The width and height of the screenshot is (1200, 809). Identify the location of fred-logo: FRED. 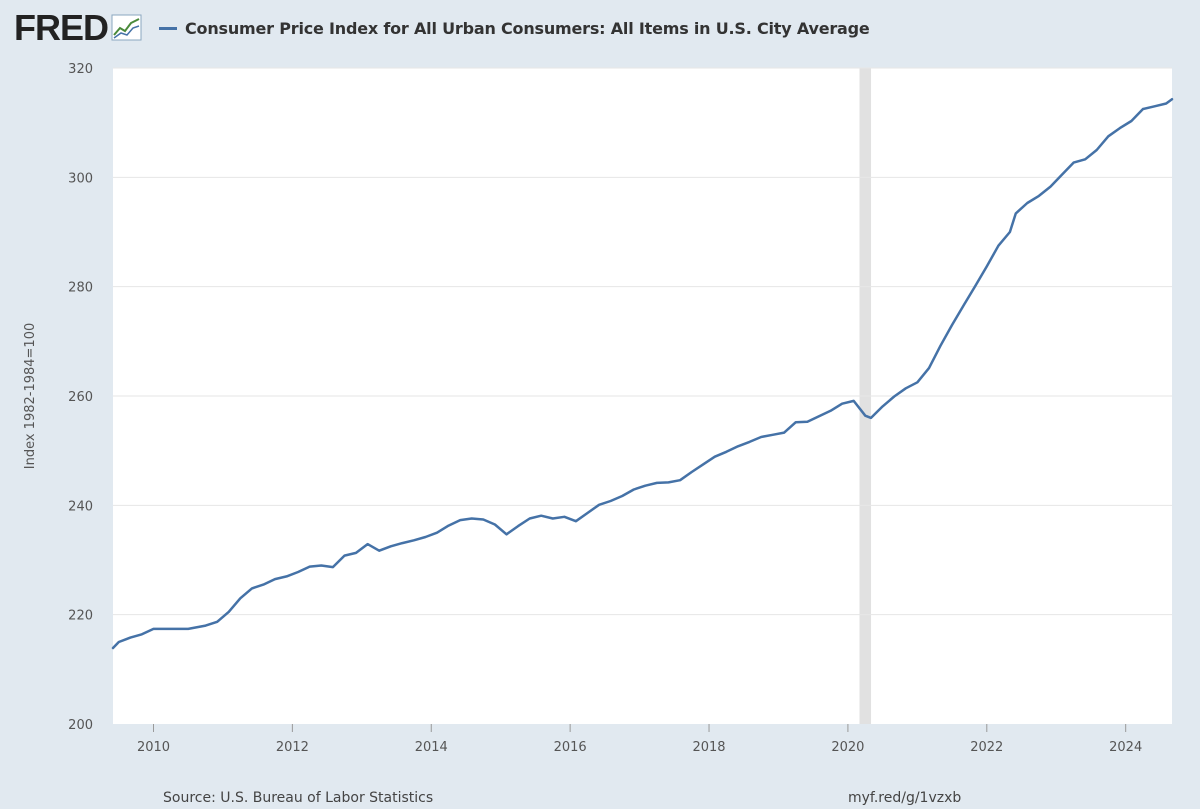
(78, 28).